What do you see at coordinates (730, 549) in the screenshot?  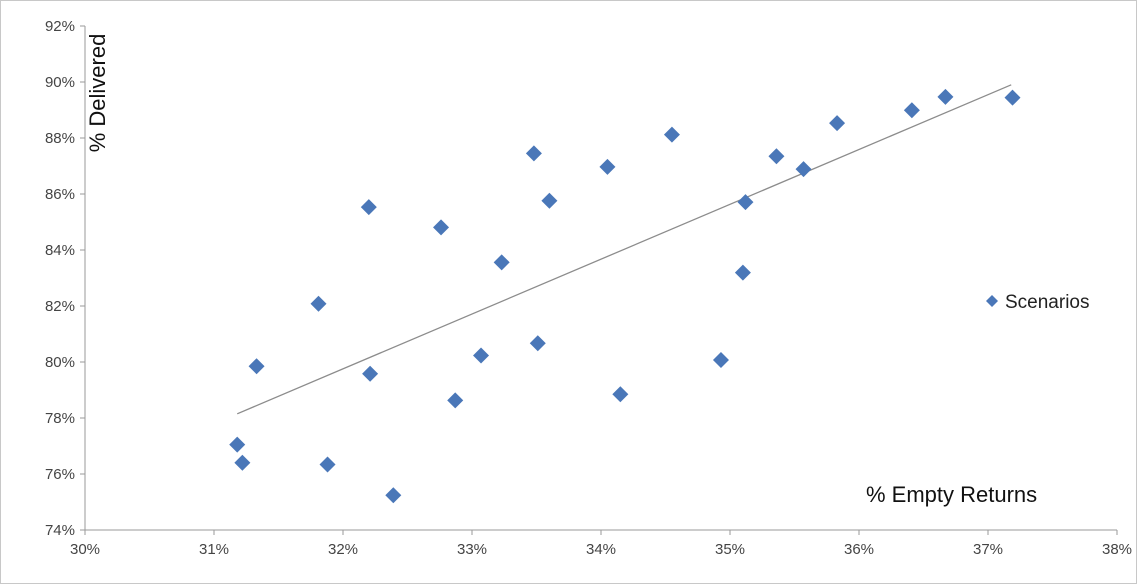 I see `x-tick-label: 35%` at bounding box center [730, 549].